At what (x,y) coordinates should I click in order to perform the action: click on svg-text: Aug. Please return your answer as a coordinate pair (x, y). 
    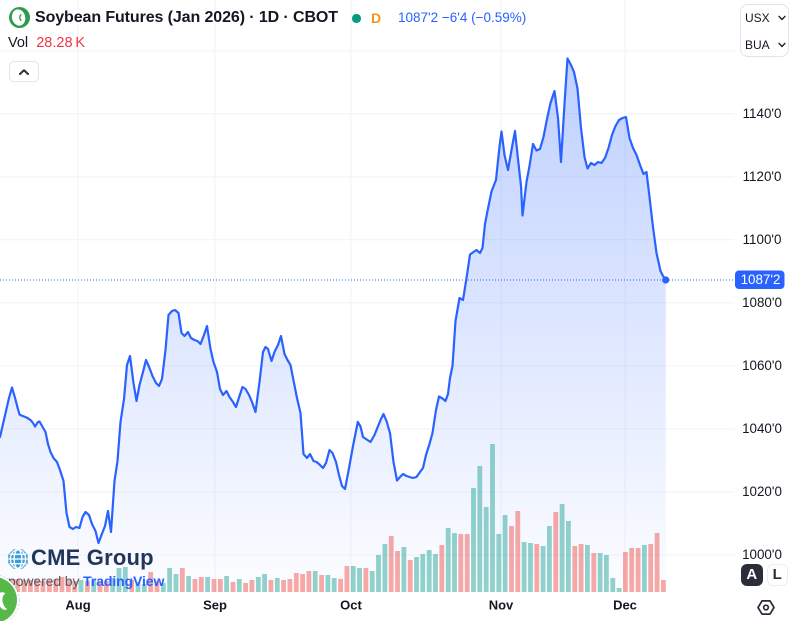
    Looking at the image, I should click on (77, 605).